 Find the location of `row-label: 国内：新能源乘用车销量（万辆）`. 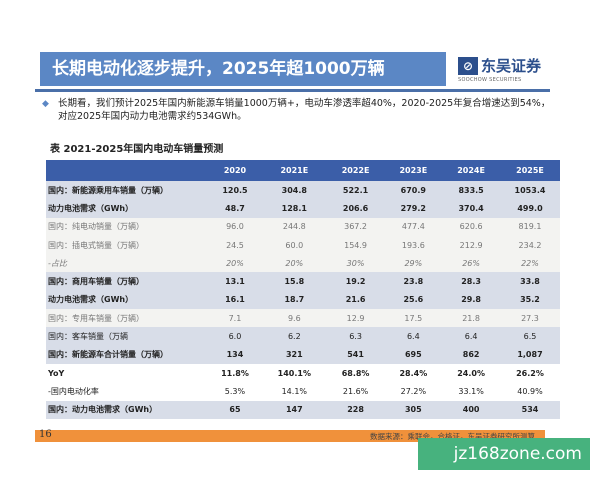

row-label: 国内：新能源乘用车销量（万辆） is located at coordinates (127, 190).